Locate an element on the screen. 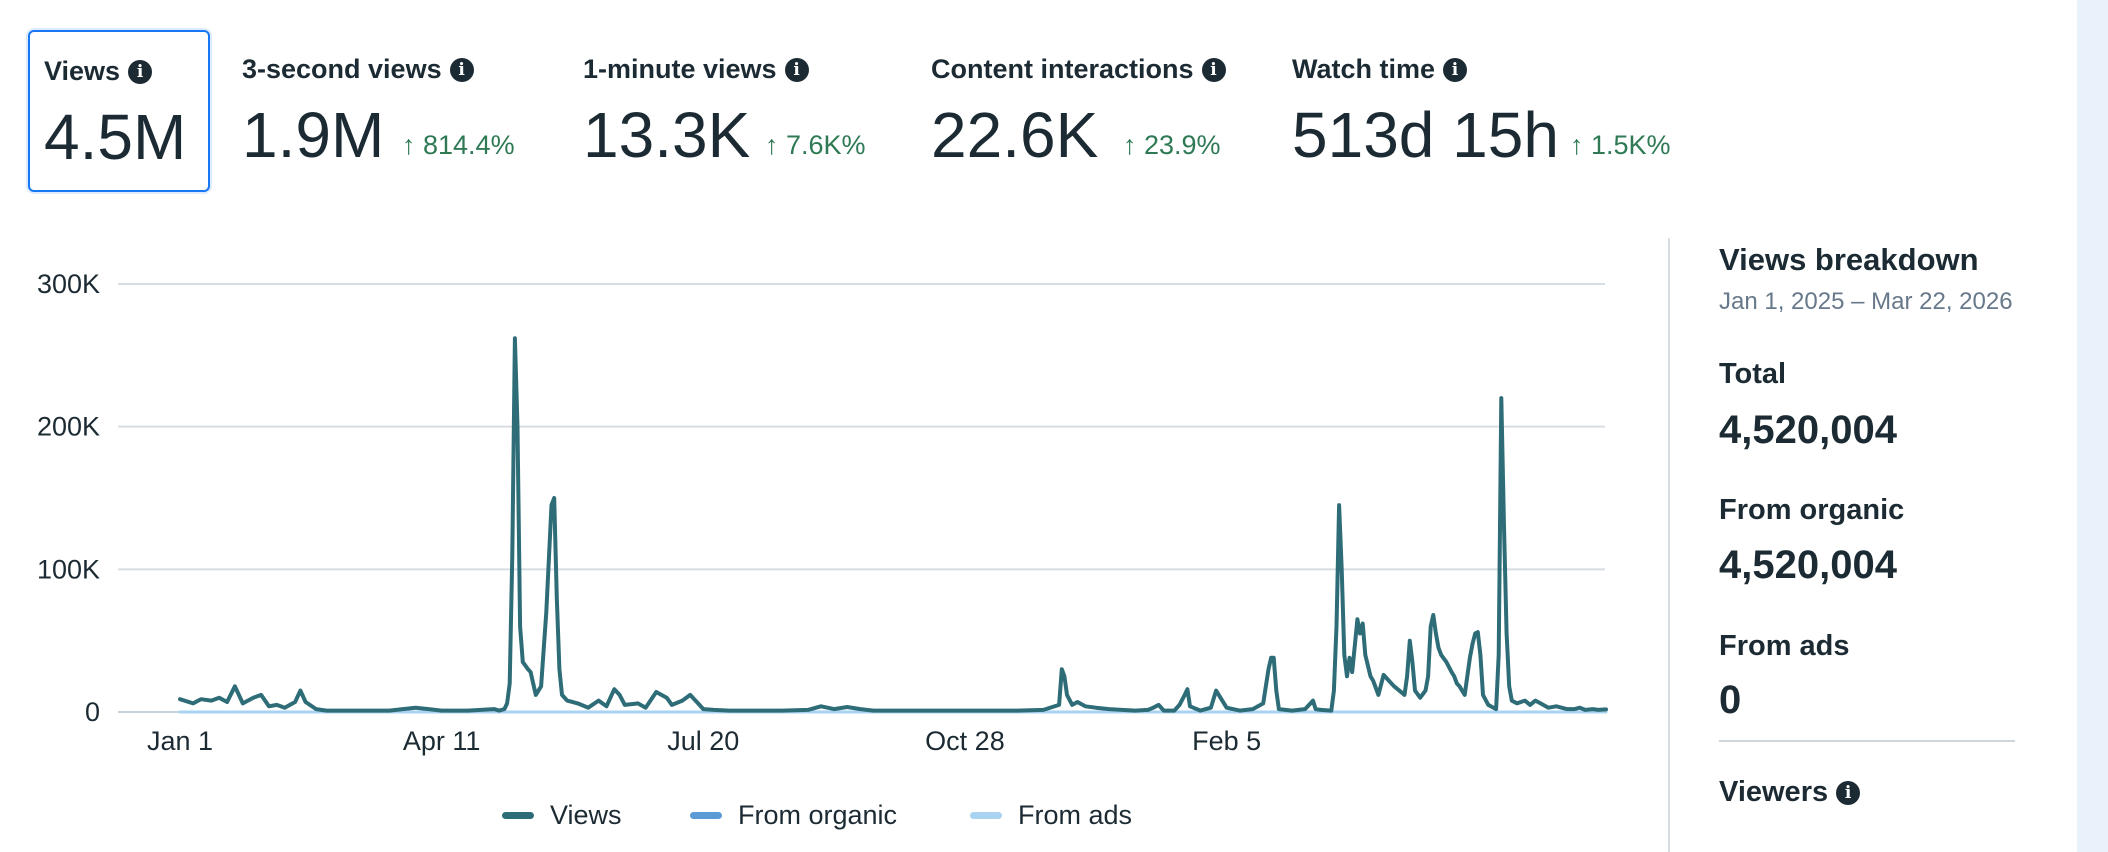 This screenshot has width=2108, height=852. views-breakdown-date-range: Jan 1, 2025 – Mar 22, 2026 is located at coordinates (1866, 301).